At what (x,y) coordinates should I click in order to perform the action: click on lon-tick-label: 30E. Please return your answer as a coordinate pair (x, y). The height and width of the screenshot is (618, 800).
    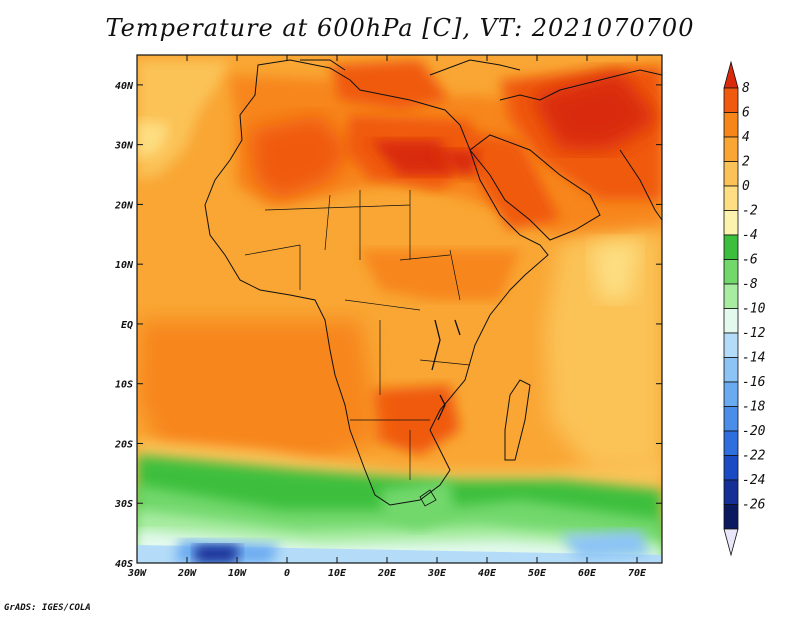
    Looking at the image, I should click on (437, 573).